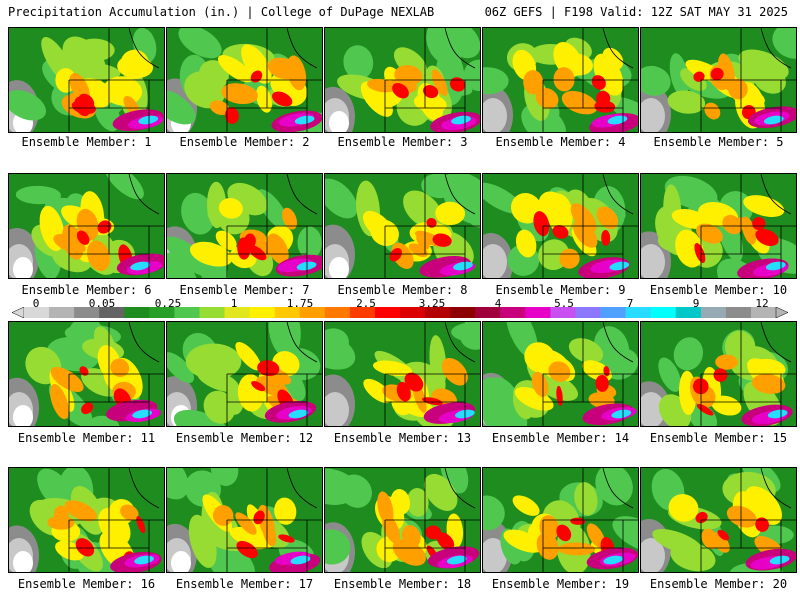  What do you see at coordinates (630, 303) in the screenshot?
I see `colorbar-tick-label: 7` at bounding box center [630, 303].